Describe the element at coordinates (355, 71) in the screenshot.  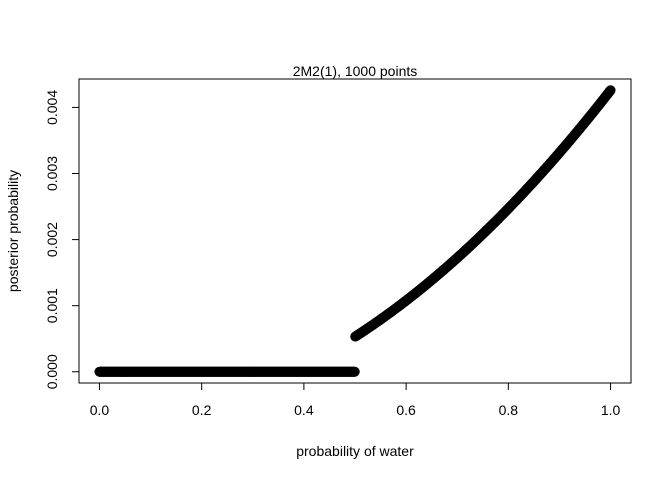
I see `chart-title: 2M2(1), 1000 points` at that location.